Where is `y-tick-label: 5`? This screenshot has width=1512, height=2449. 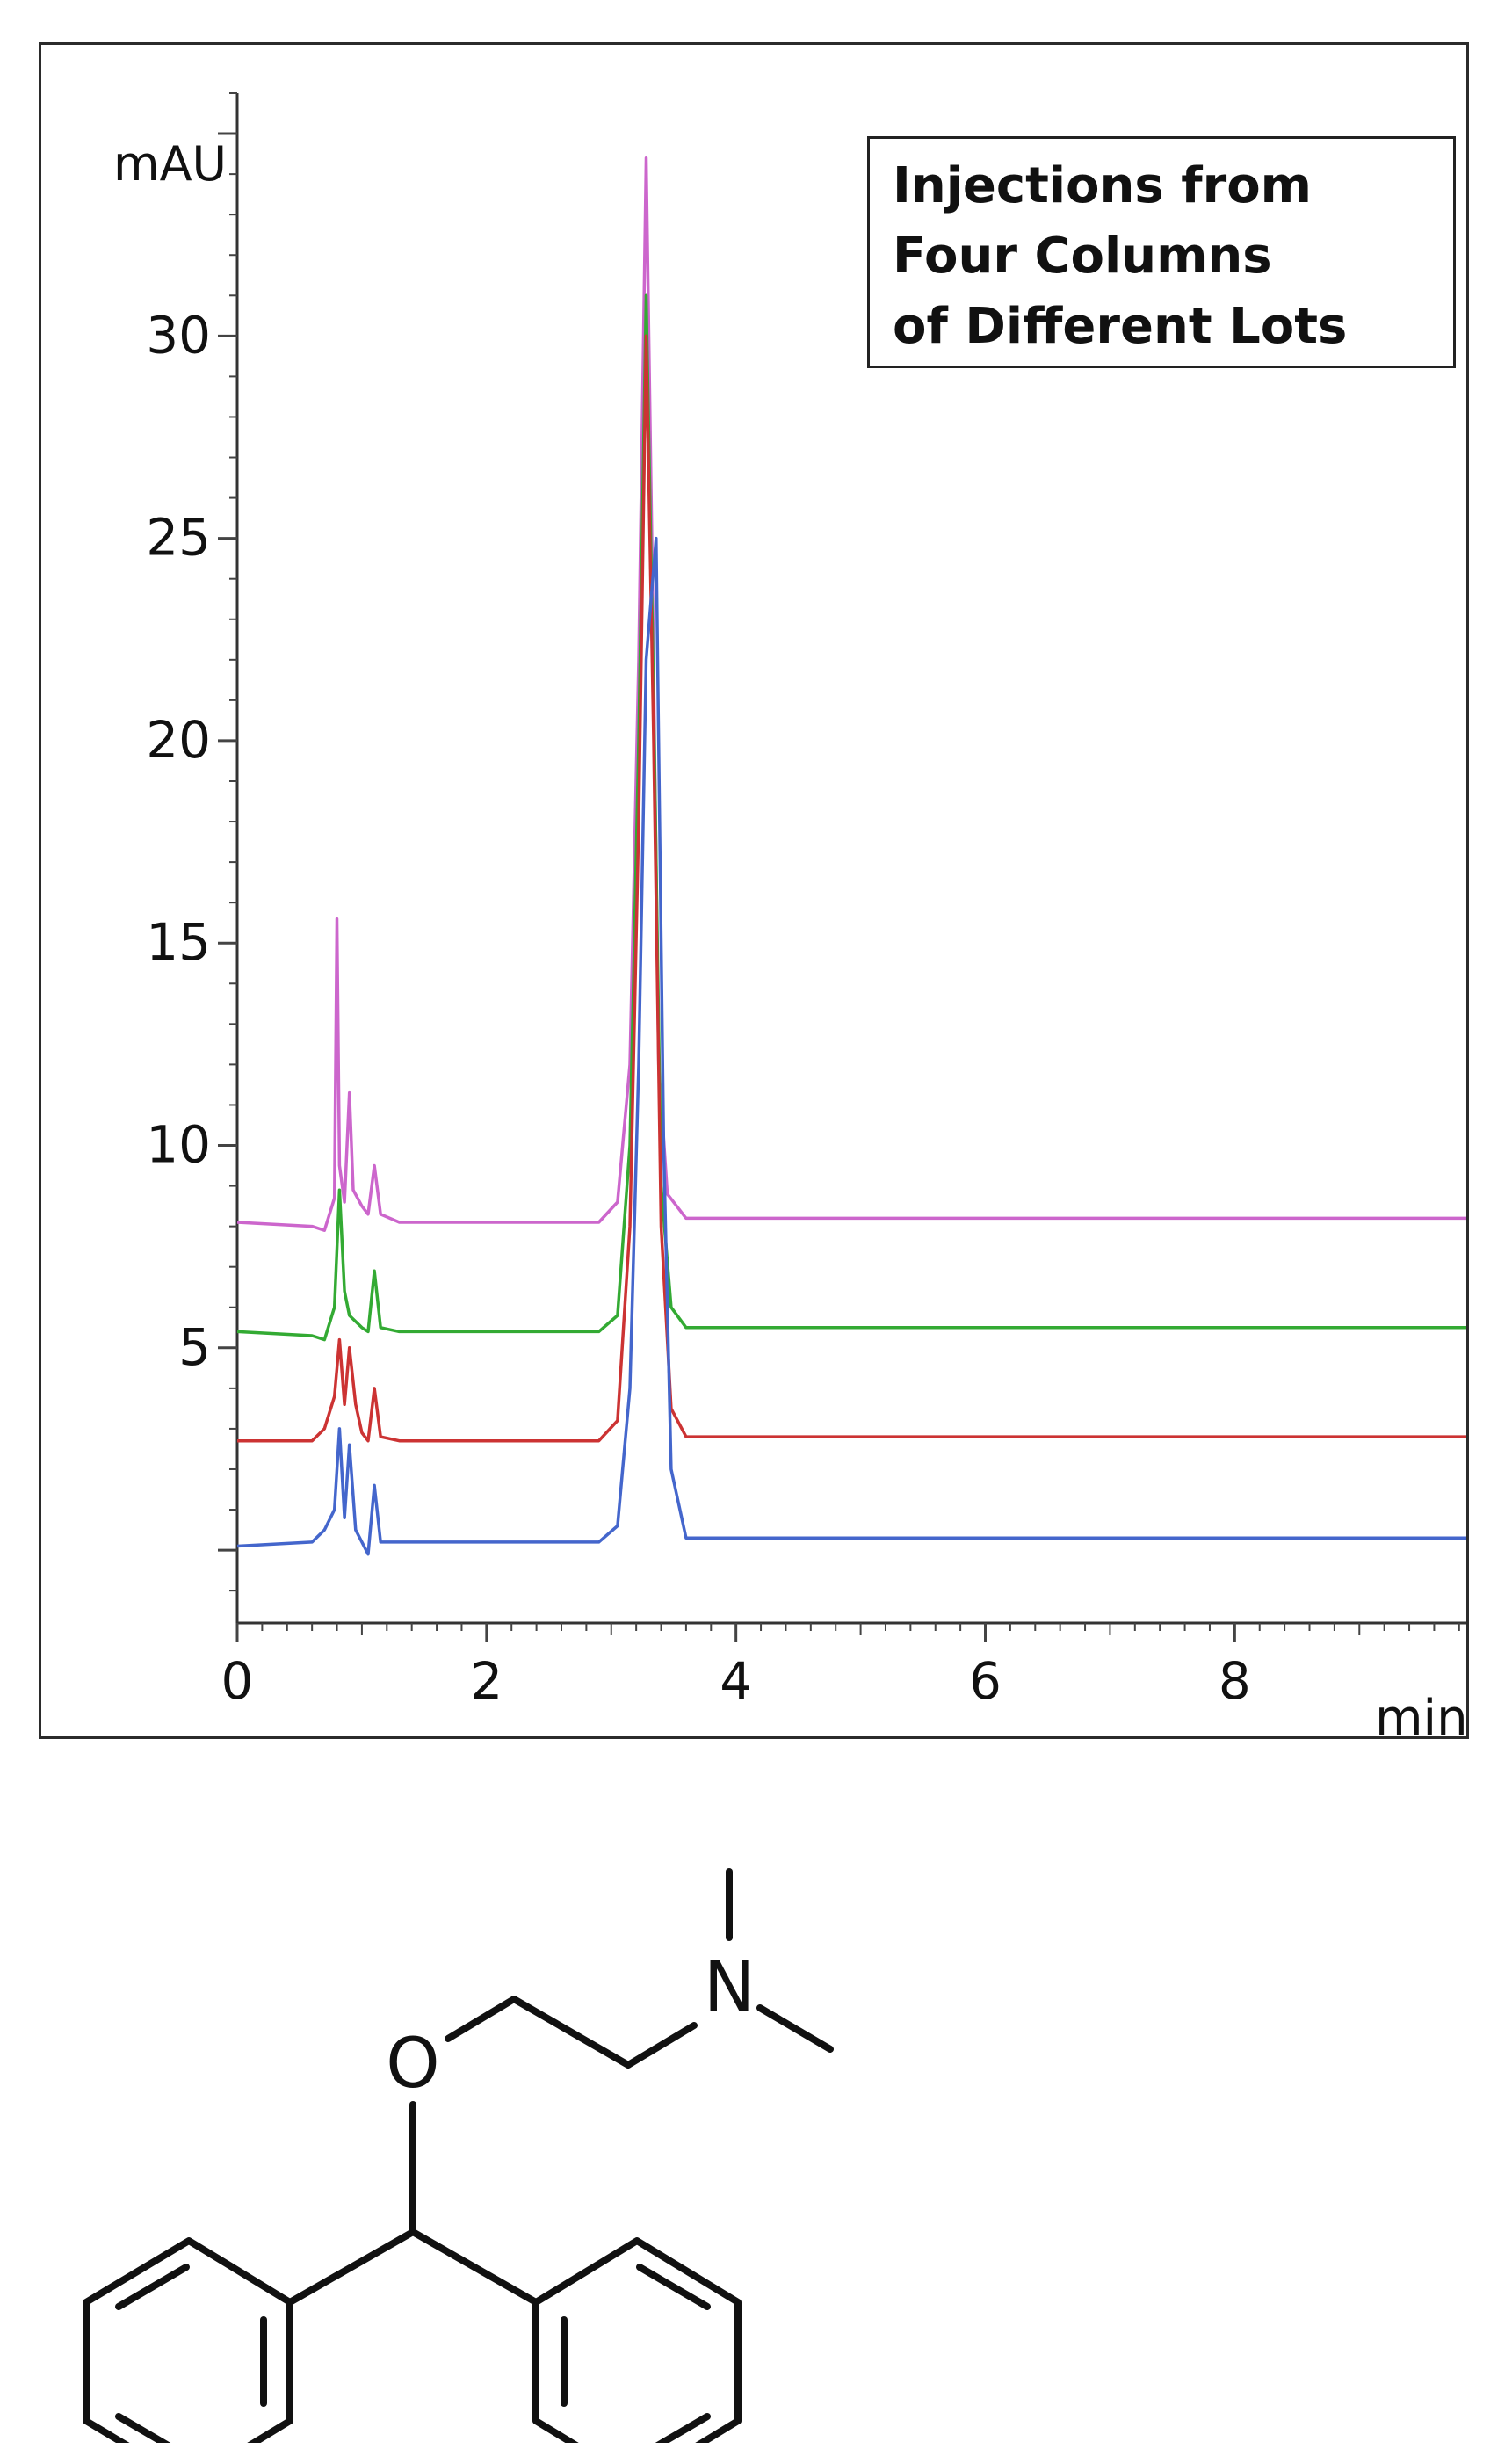
y-tick-label: 5 is located at coordinates (194, 1347).